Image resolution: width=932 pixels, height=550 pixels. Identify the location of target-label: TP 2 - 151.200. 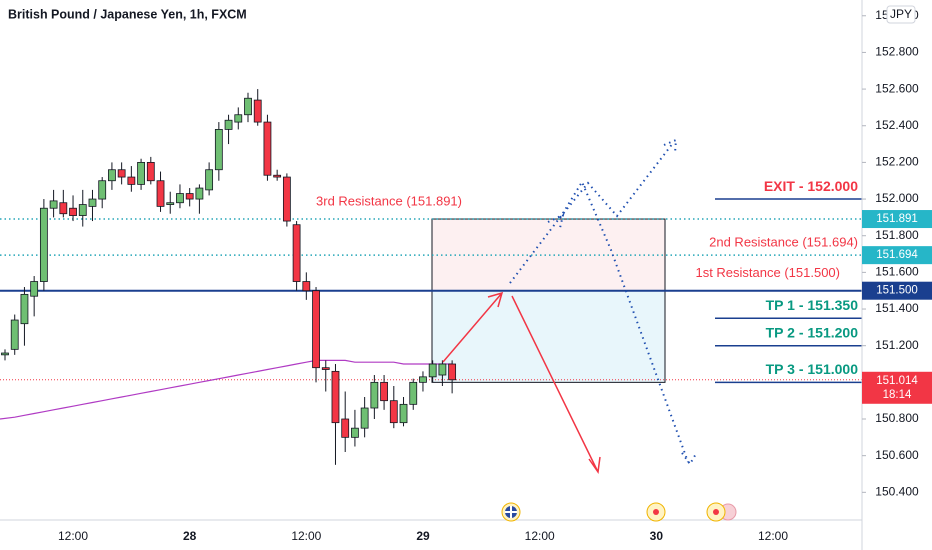
(812, 332).